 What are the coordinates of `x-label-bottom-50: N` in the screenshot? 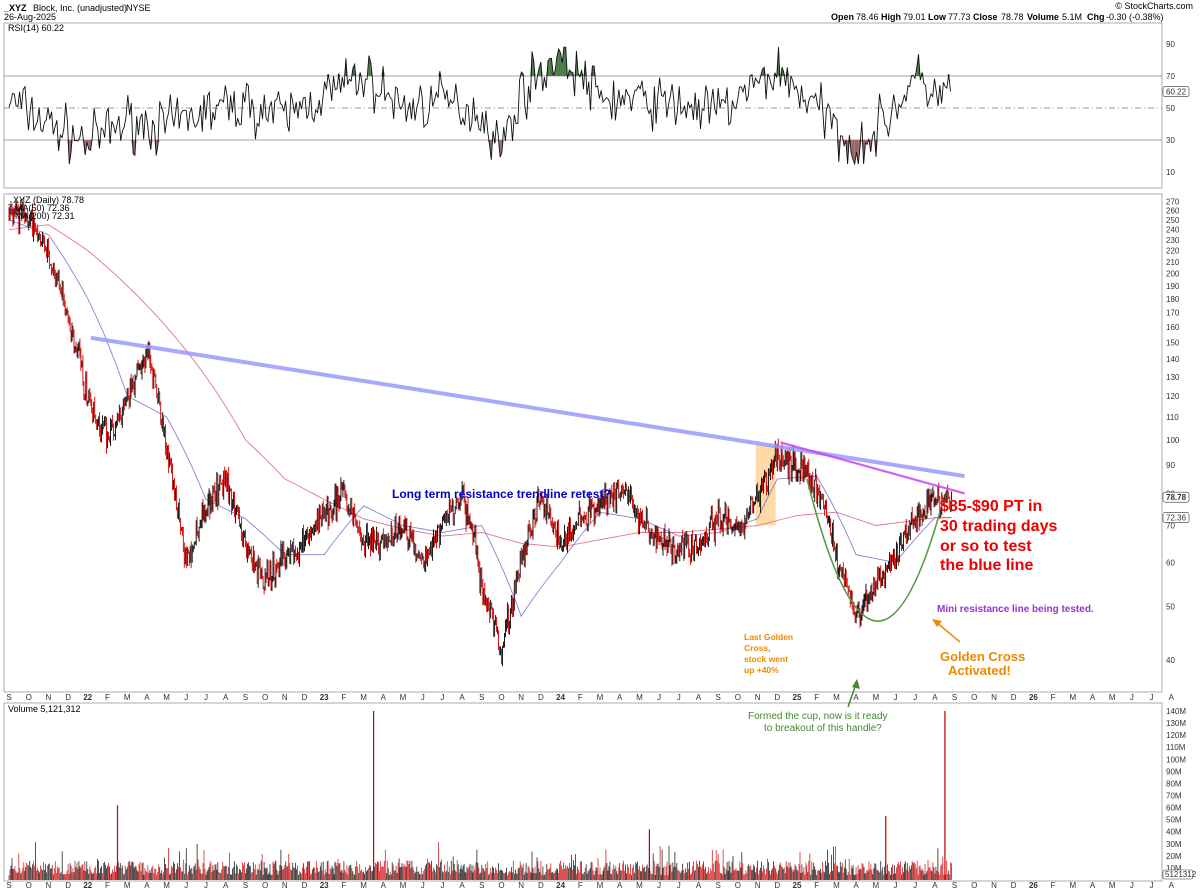 It's located at (994, 885).